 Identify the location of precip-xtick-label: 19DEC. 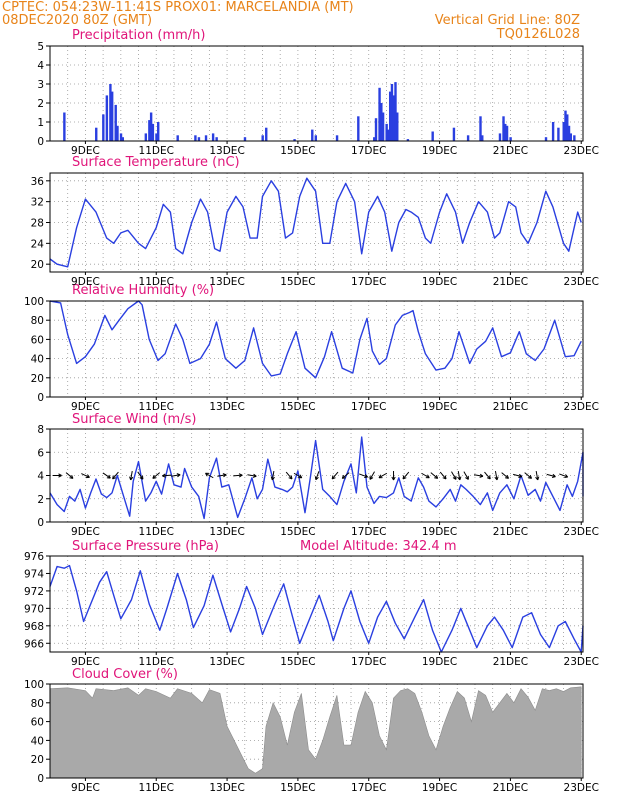
(439, 151).